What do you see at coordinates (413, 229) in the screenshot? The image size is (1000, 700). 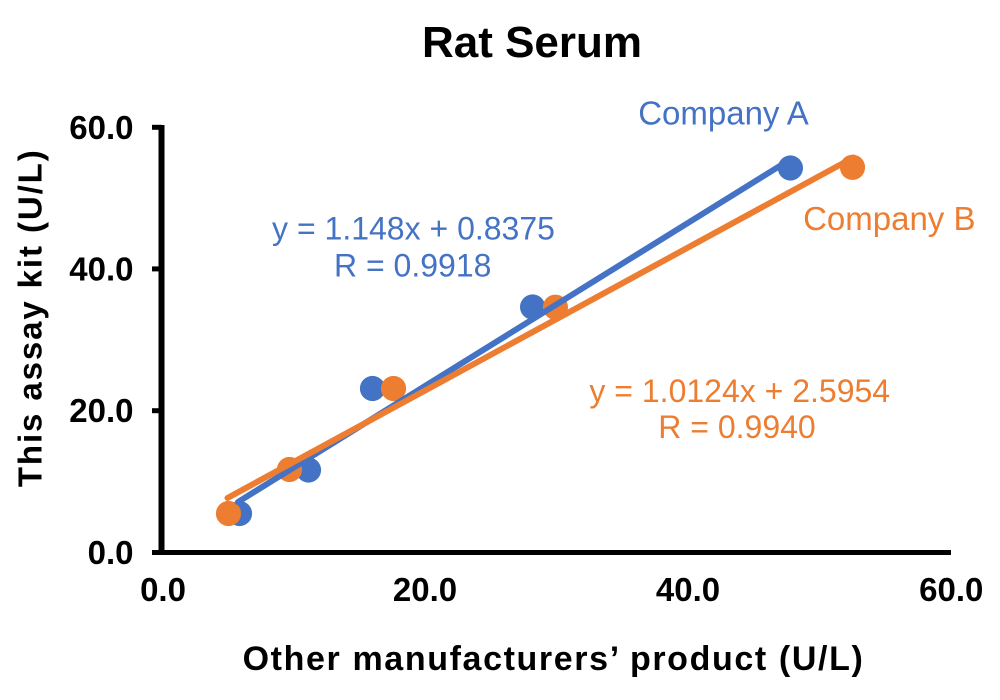 I see `svg-text: y = 1.148x + 0.8375` at bounding box center [413, 229].